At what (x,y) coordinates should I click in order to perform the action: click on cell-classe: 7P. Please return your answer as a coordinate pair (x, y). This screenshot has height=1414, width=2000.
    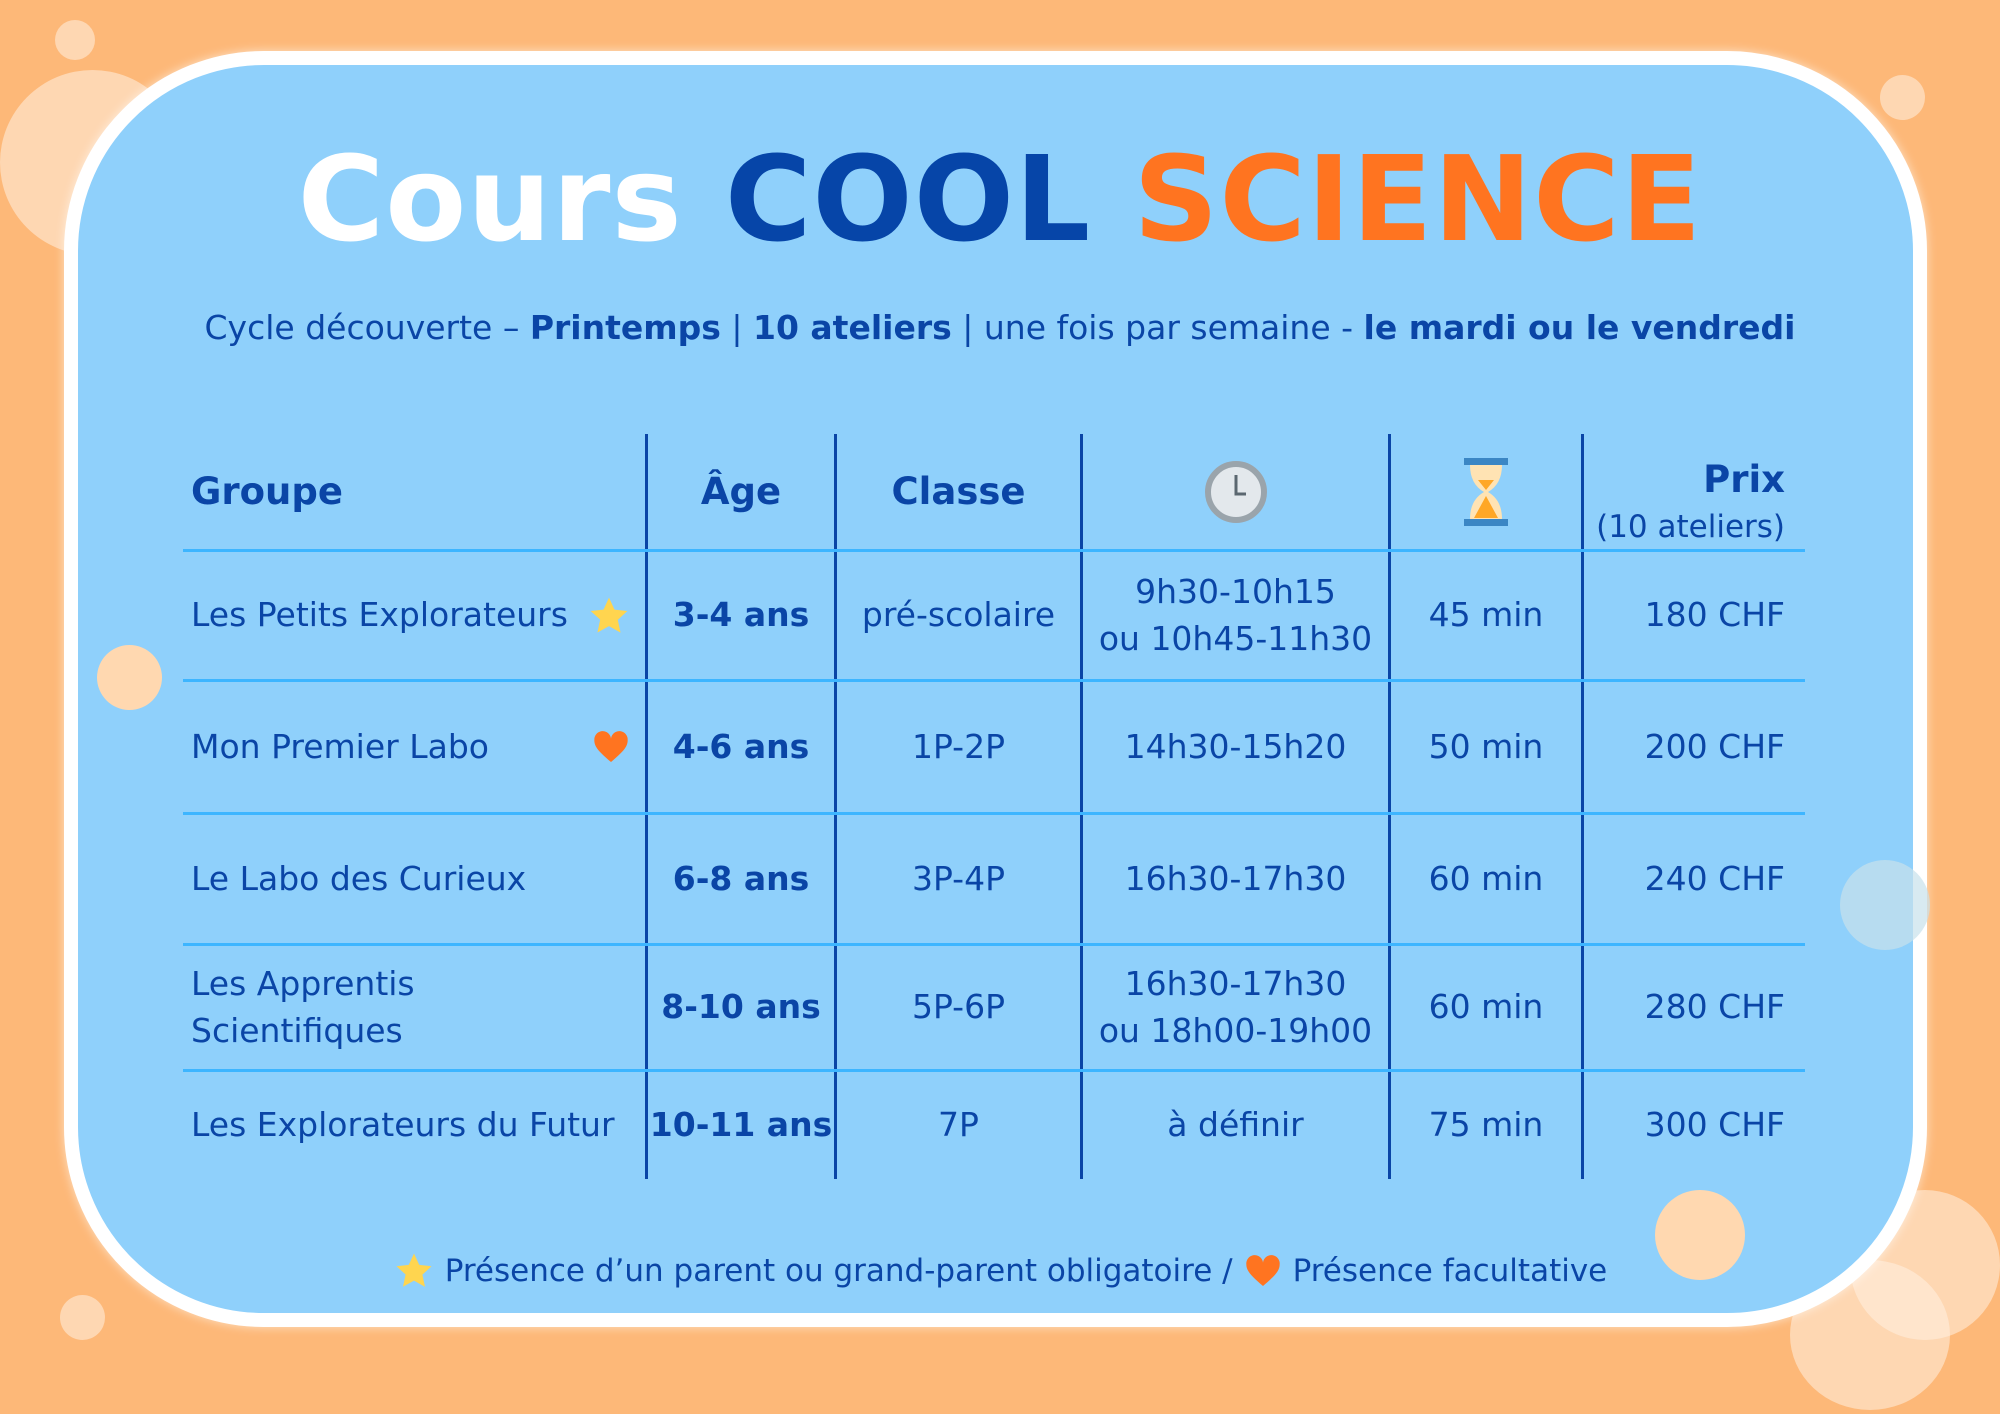
    Looking at the image, I should click on (960, 1125).